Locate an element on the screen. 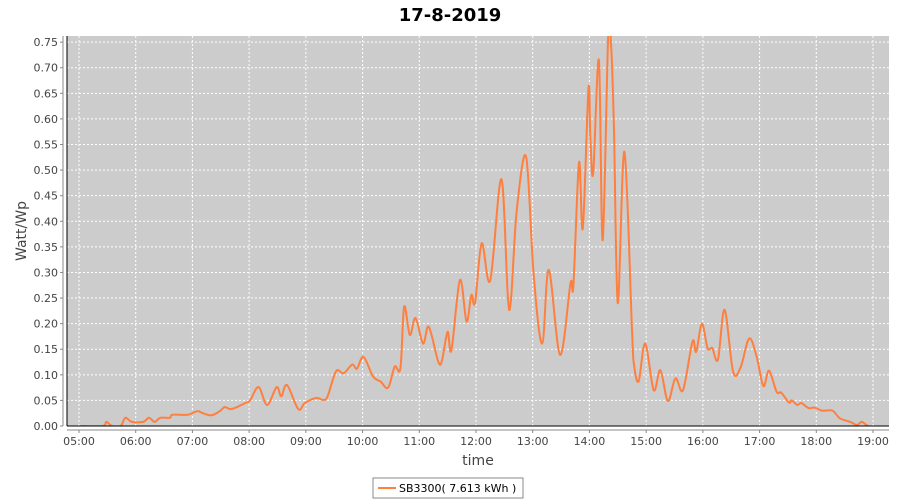 Image resolution: width=900 pixels, height=504 pixels. legend-box is located at coordinates (448, 488).